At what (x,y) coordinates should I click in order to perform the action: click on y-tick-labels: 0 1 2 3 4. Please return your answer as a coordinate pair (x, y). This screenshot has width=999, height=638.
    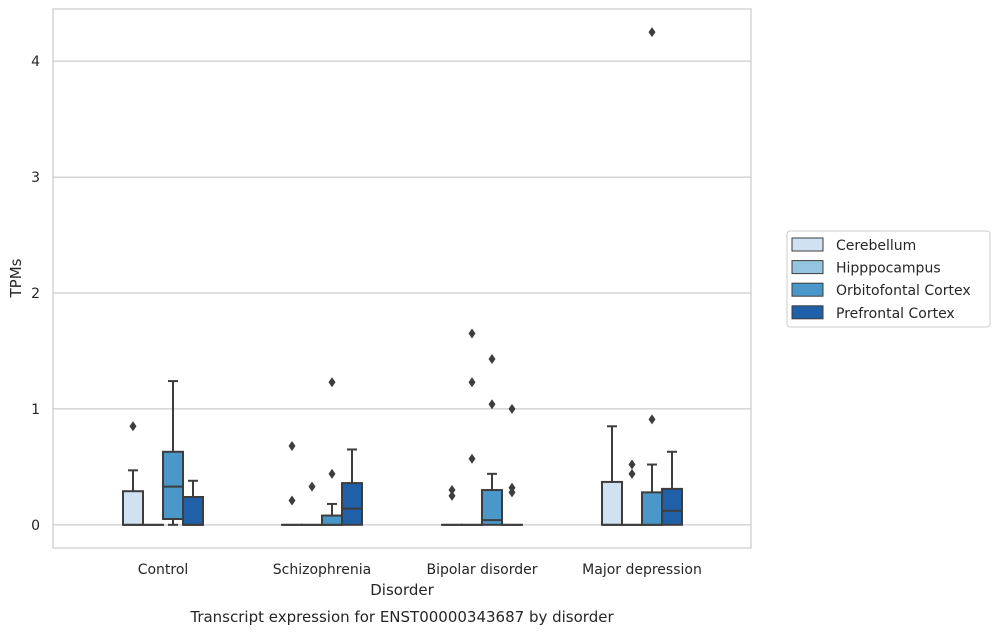
    Looking at the image, I should click on (35, 294).